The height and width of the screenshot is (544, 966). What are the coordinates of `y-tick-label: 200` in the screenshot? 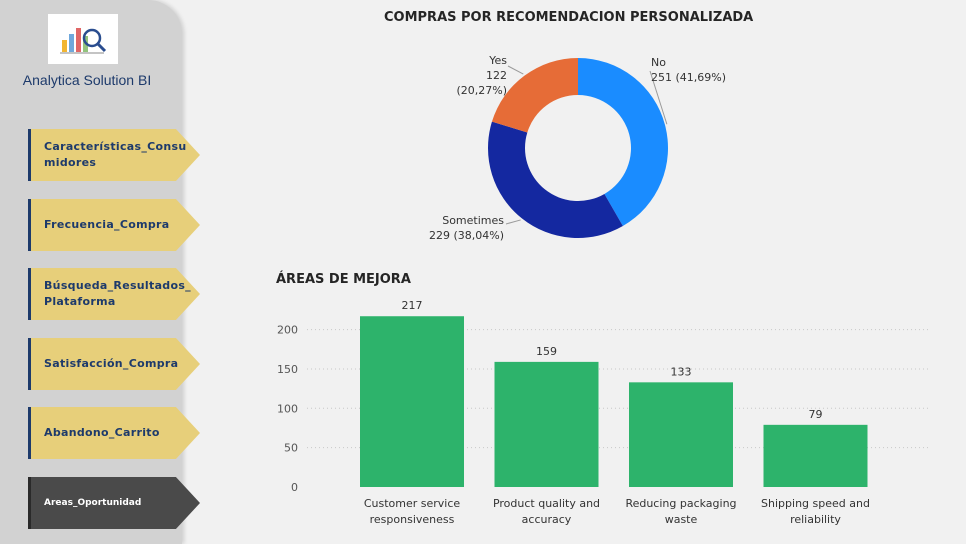 It's located at (287, 330).